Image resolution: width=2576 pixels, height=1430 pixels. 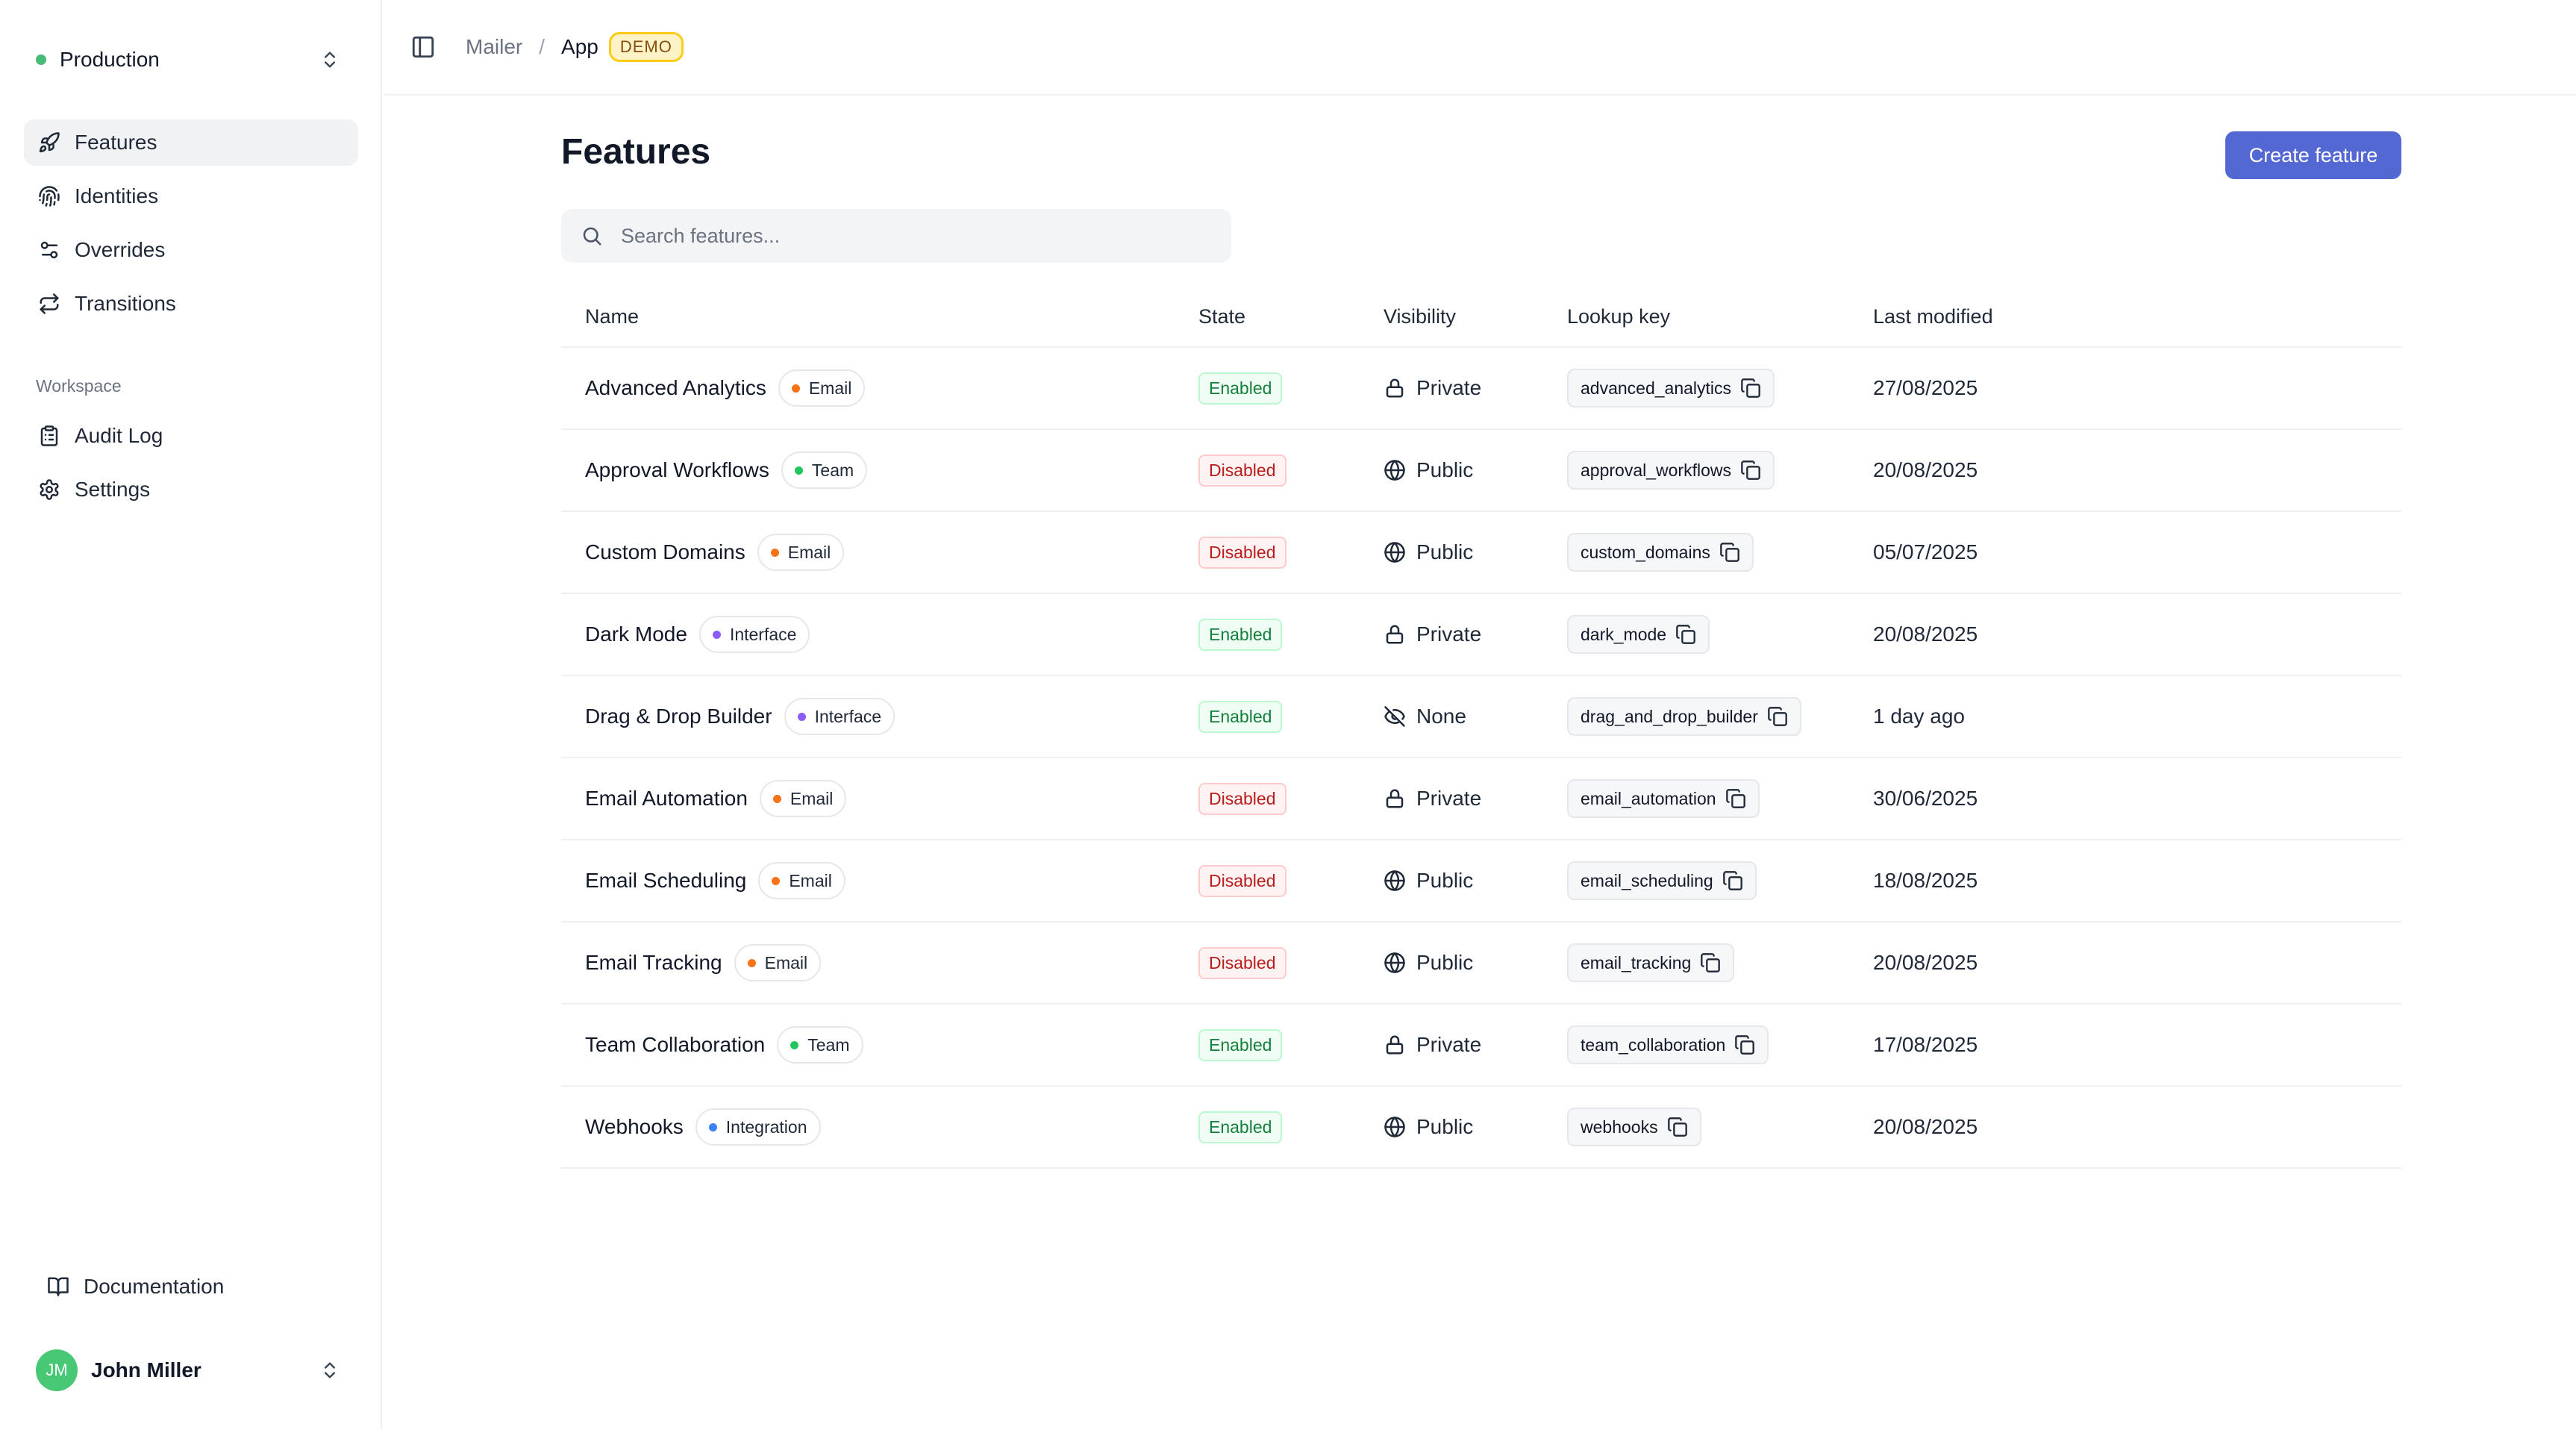 I want to click on cell-lookup-key: dark_mode, so click(x=1720, y=634).